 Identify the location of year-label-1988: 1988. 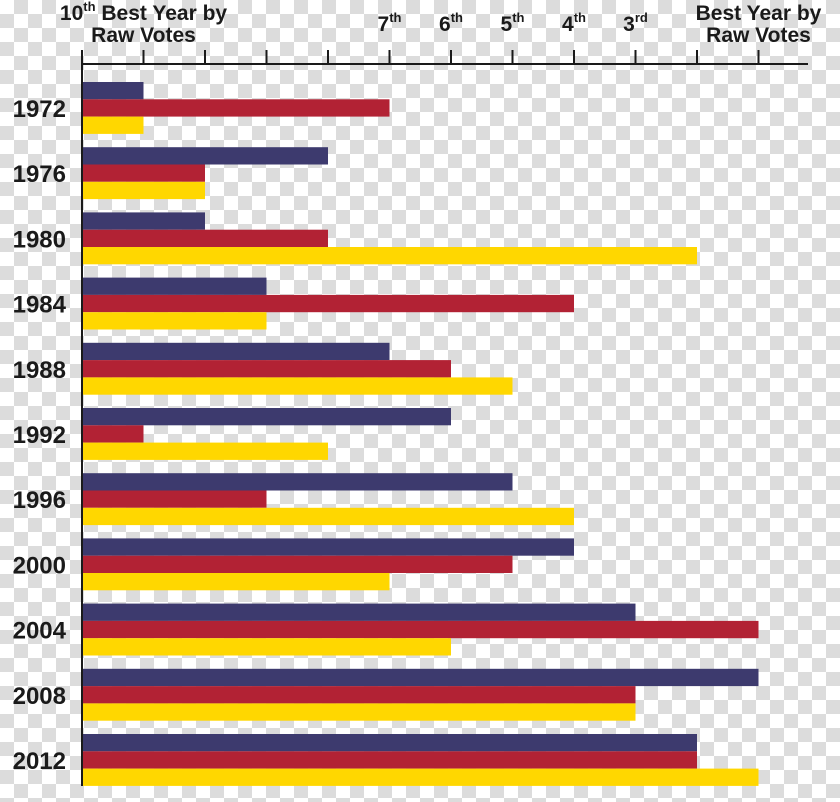
(39, 370).